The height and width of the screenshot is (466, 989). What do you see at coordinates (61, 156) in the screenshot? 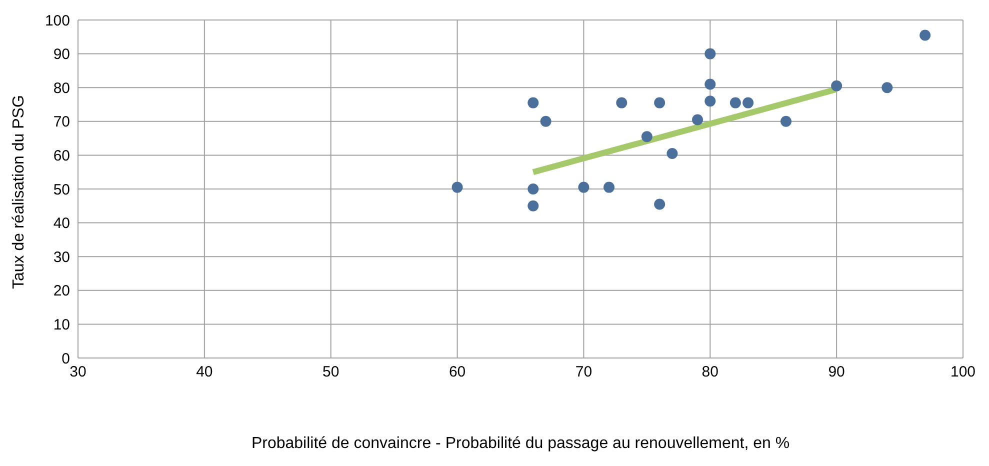
I see `y-tick-label: 60` at bounding box center [61, 156].